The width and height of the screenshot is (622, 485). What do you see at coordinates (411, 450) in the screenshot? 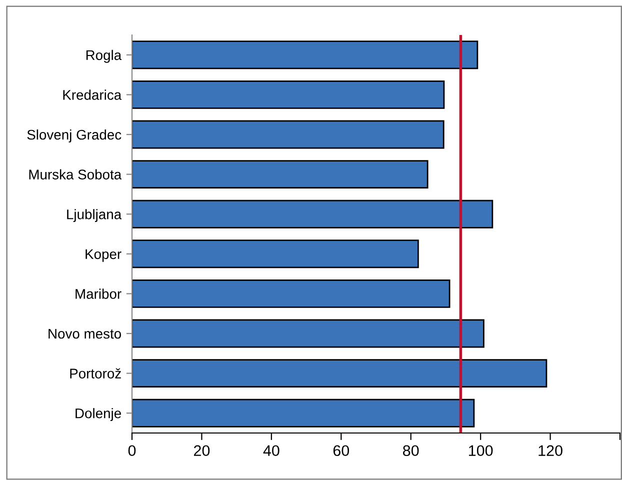
I see `x-tick-label: 80` at bounding box center [411, 450].